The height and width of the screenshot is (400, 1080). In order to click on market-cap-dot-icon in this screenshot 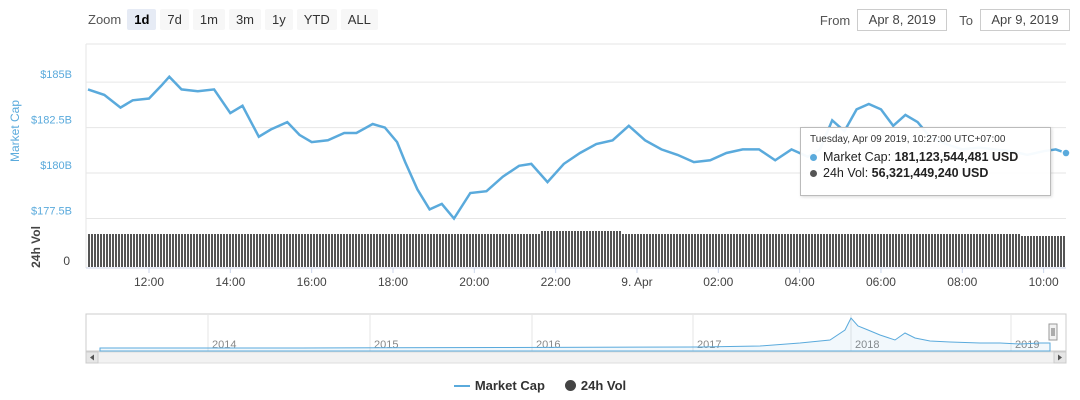, I will do `click(813, 157)`.